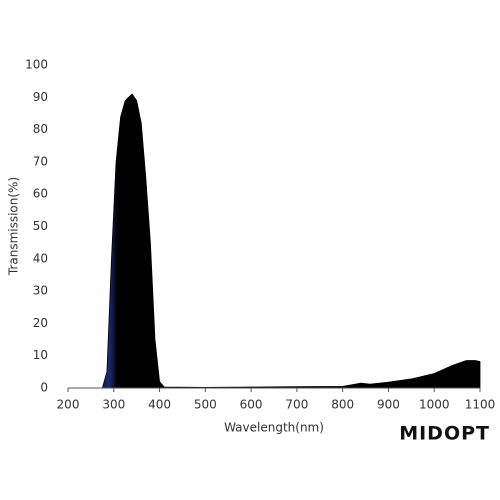 This screenshot has height=500, width=500. I want to click on brand-logo: MIDOPT, so click(444, 434).